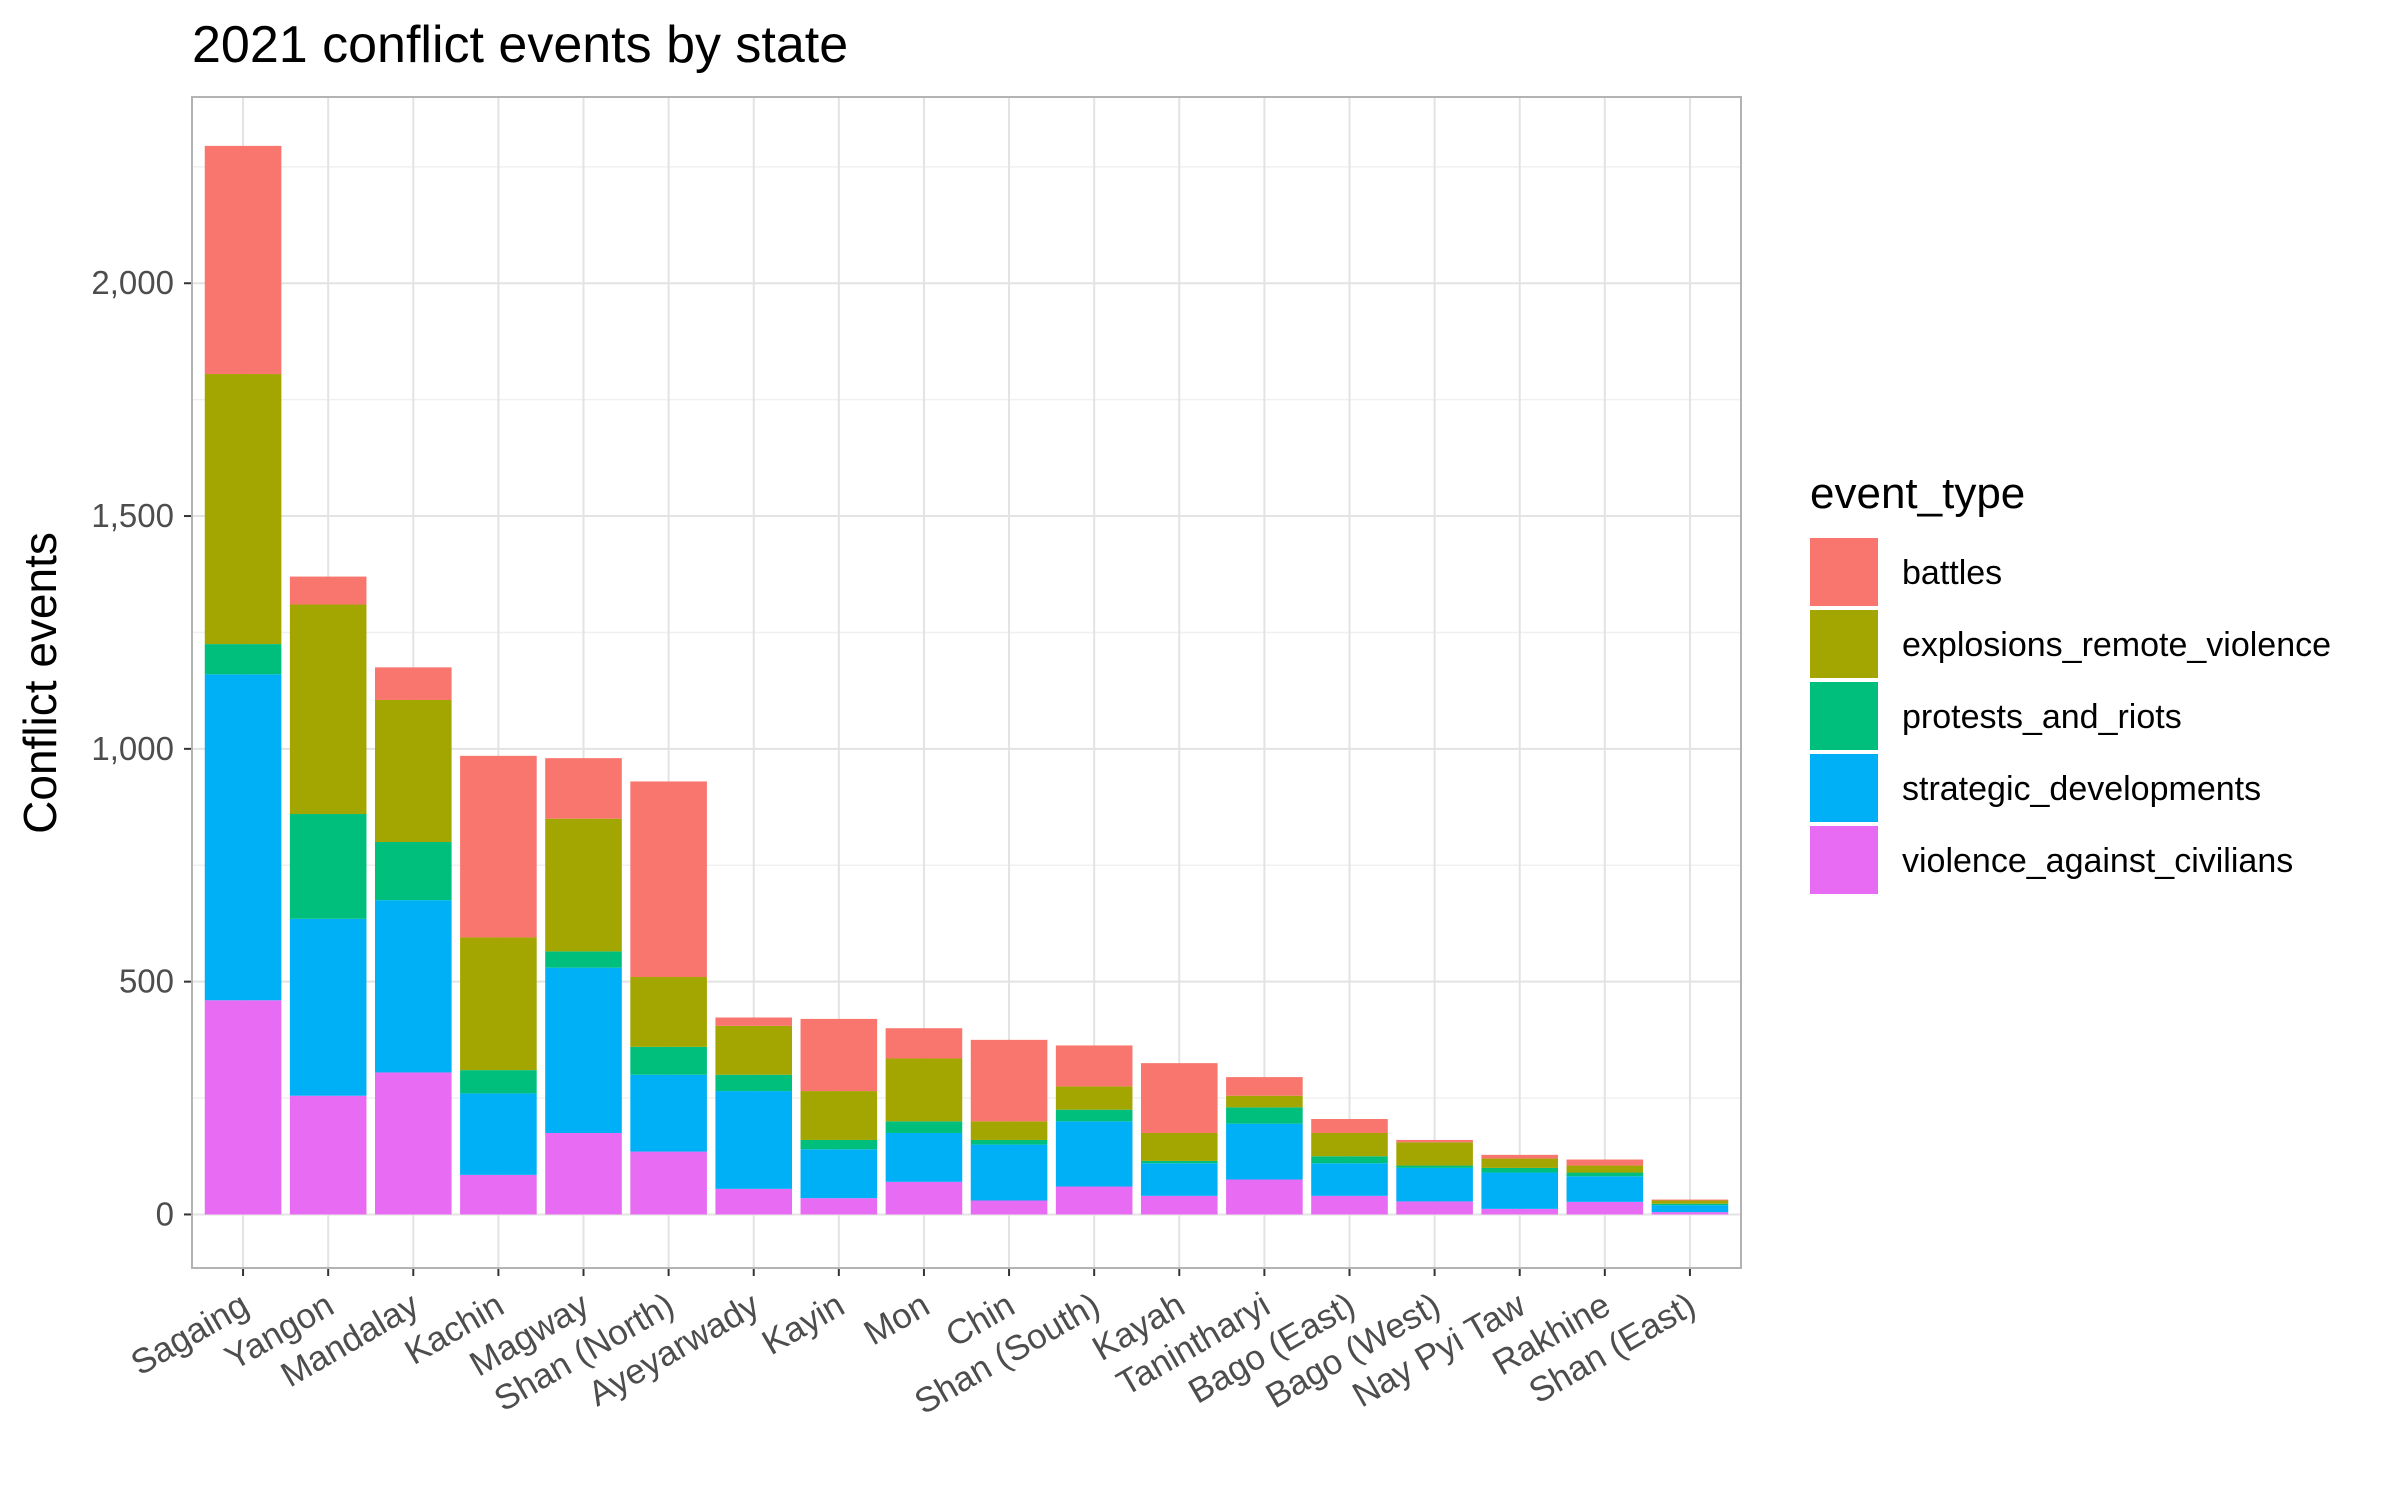 This screenshot has width=2400, height=1500. Describe the element at coordinates (141, 748) in the screenshot. I see `y-axis: 0 500 1,000 1,500 2,000` at that location.